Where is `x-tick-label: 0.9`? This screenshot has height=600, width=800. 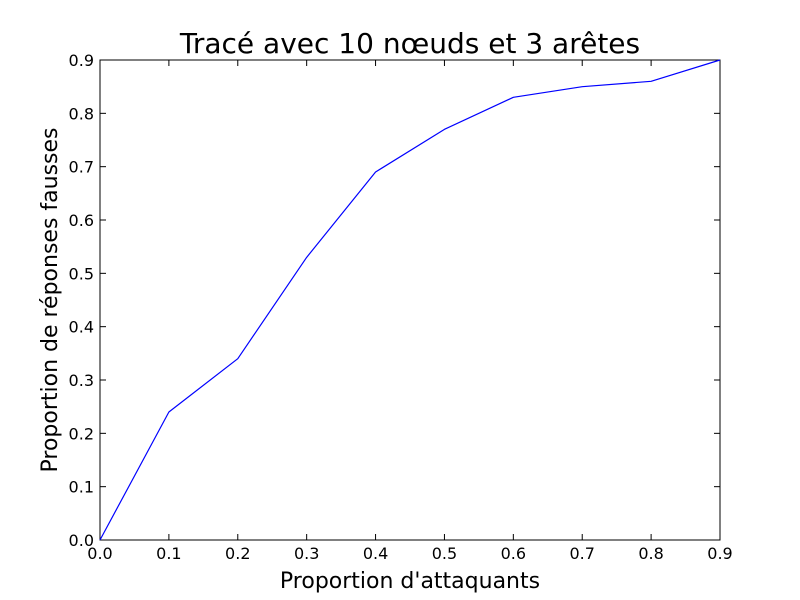 x-tick-label: 0.9 is located at coordinates (719, 553).